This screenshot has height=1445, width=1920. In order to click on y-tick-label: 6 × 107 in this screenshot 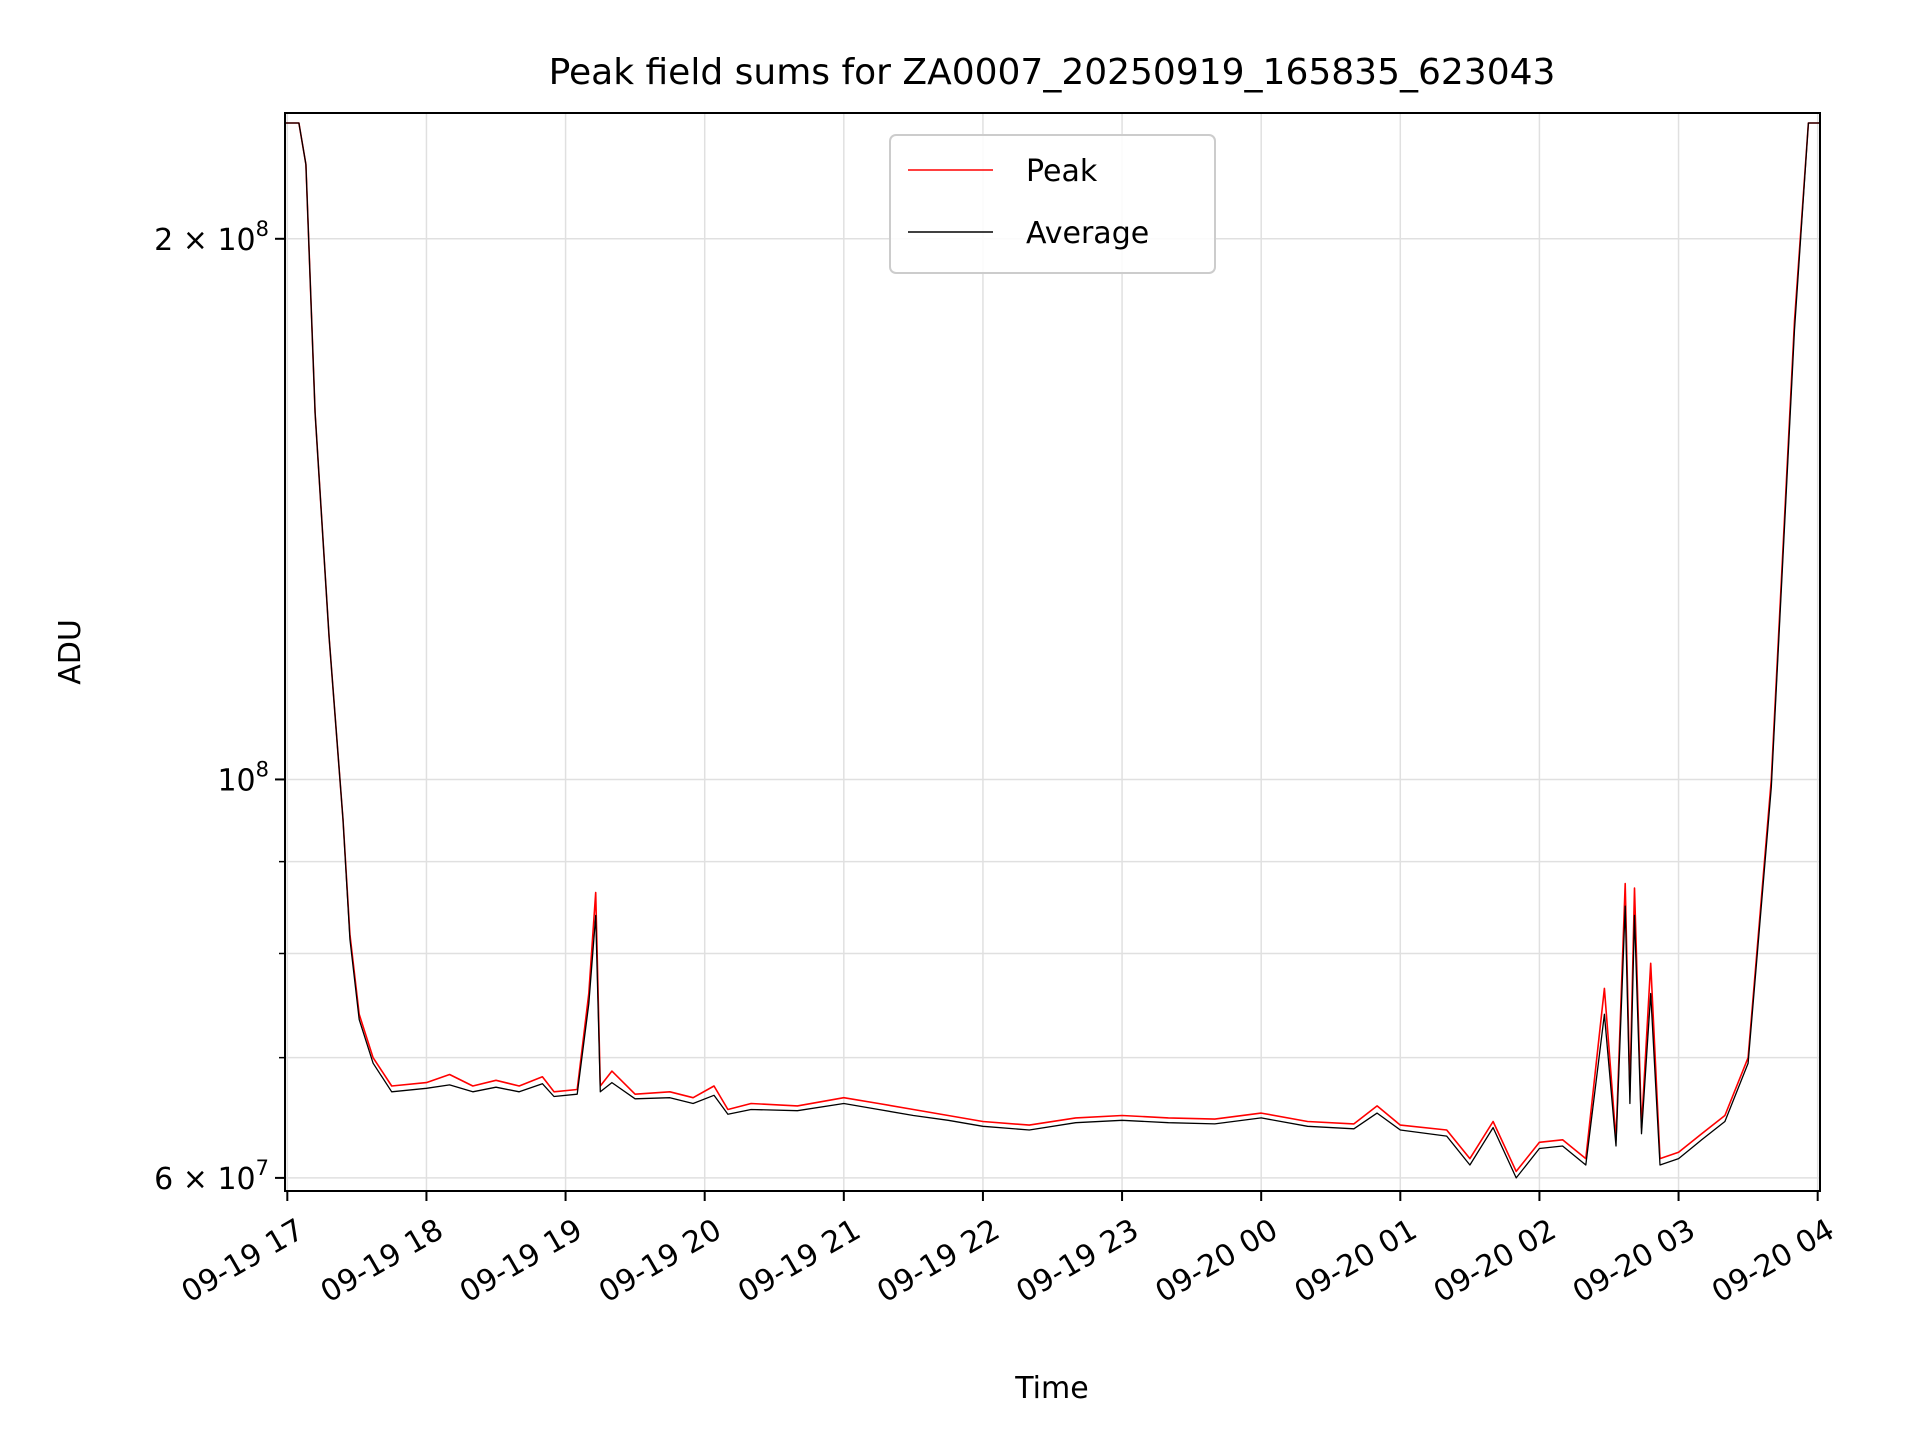, I will do `click(211, 1176)`.